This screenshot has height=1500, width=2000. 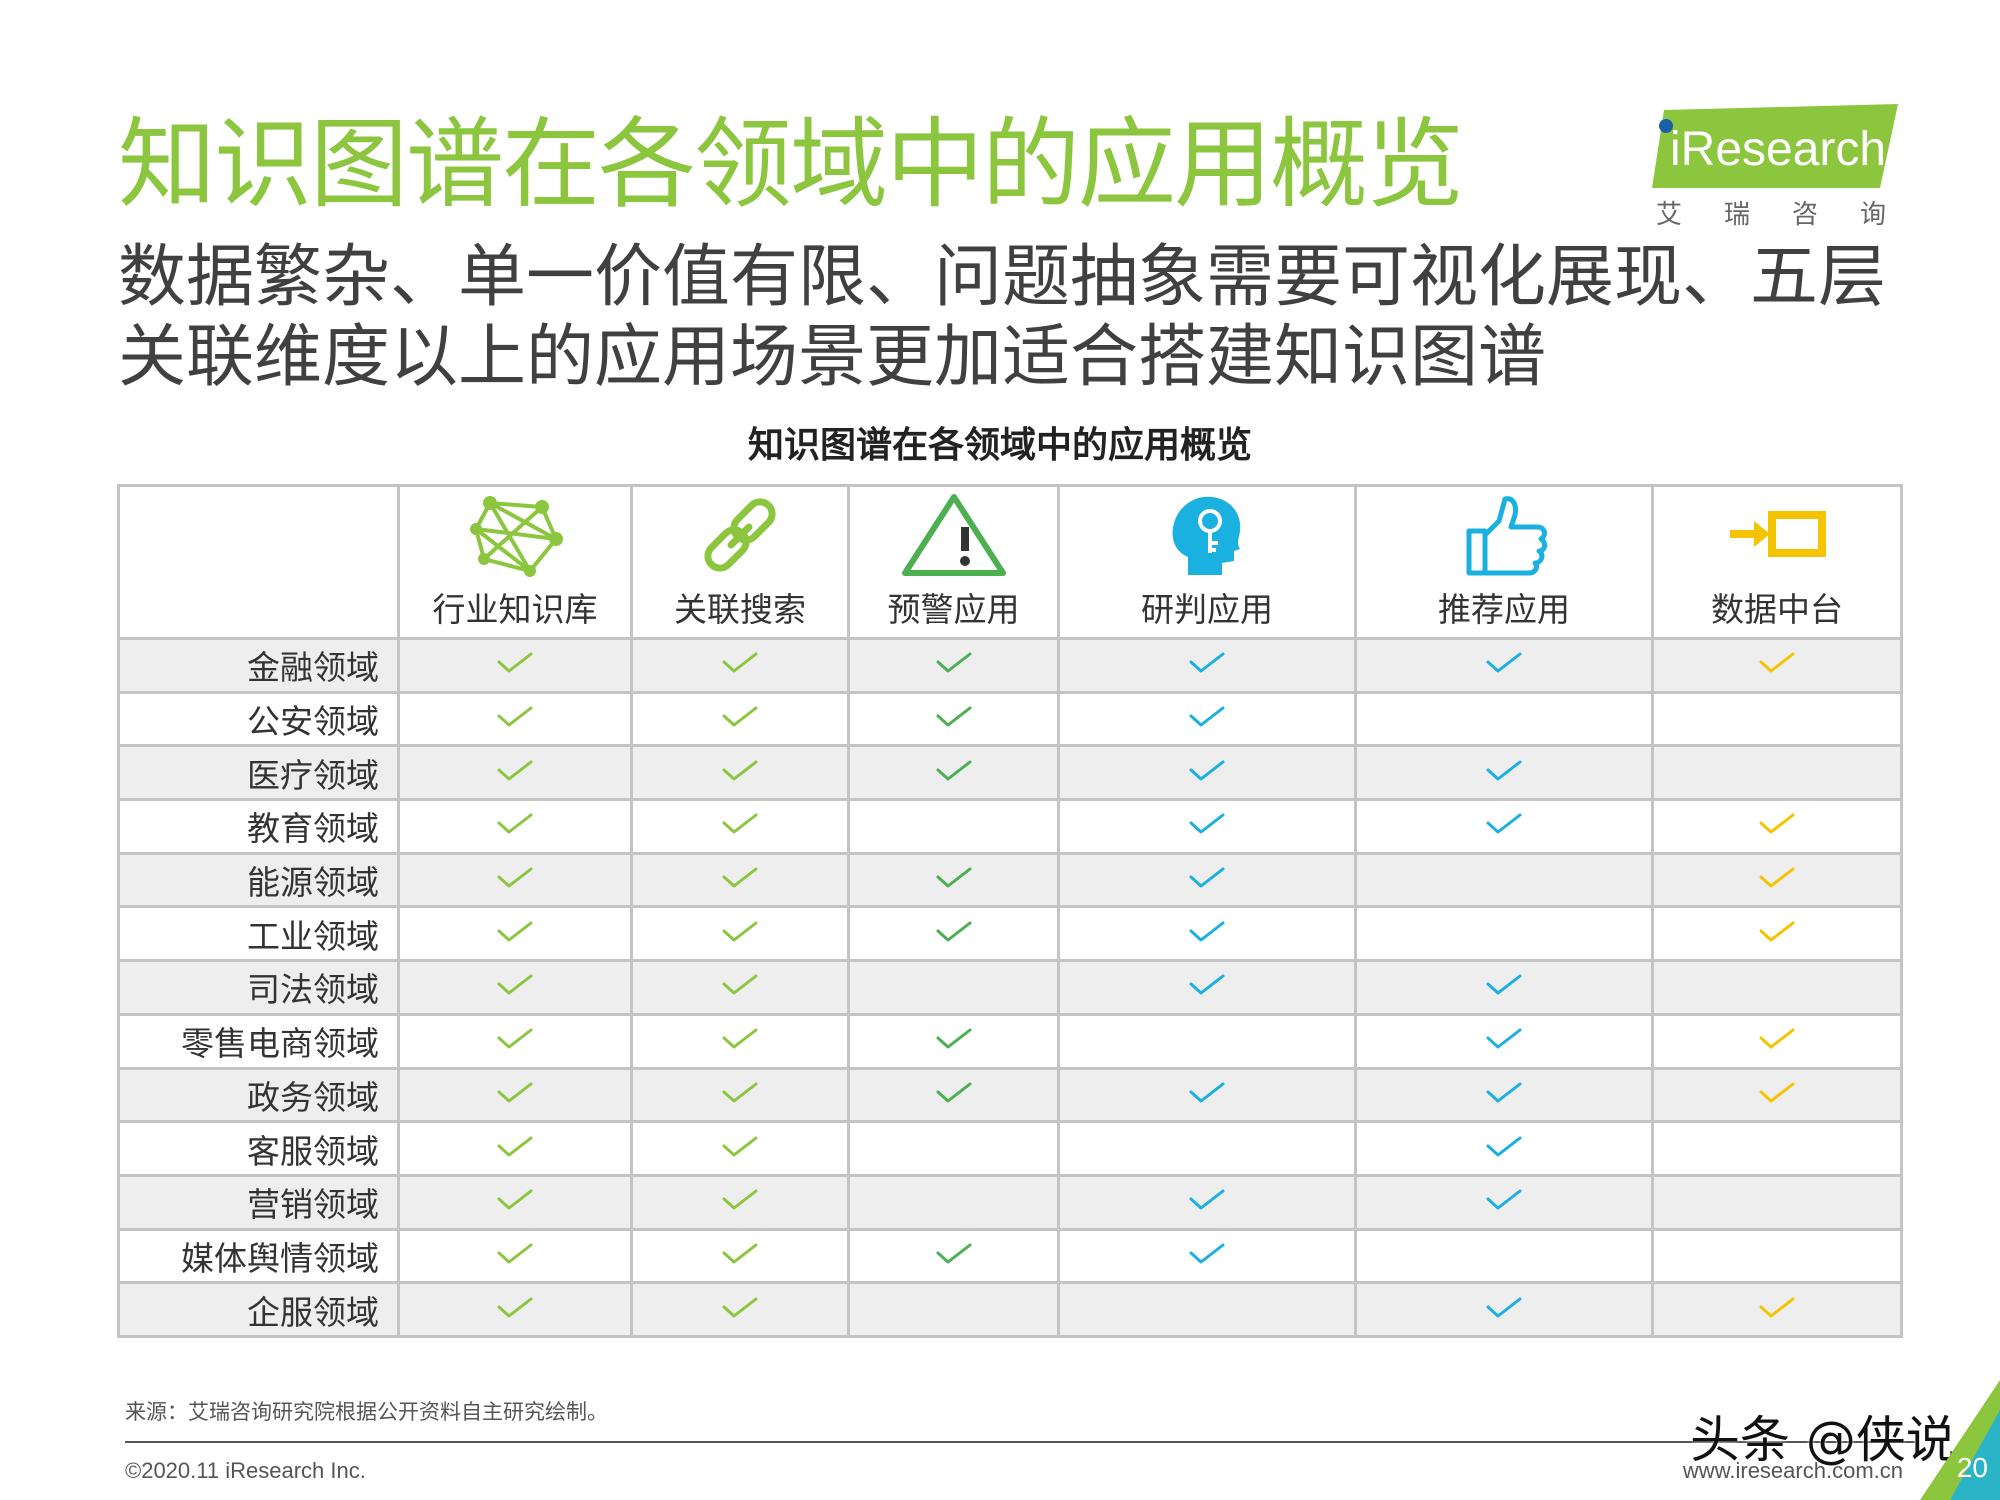 What do you see at coordinates (1507, 536) in the screenshot?
I see `thumbs-up-icon` at bounding box center [1507, 536].